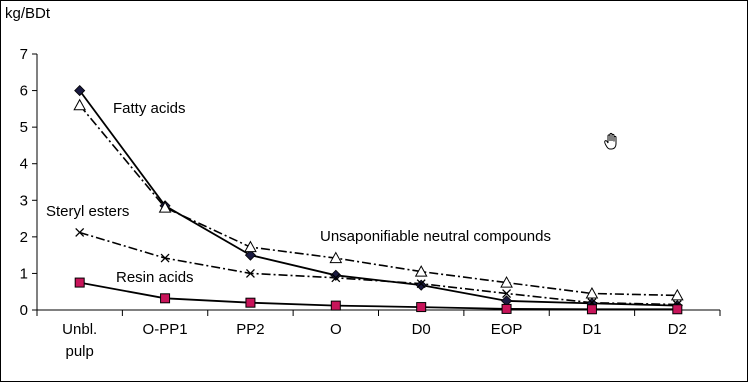  What do you see at coordinates (80, 351) in the screenshot?
I see `x-tick-label: pulp` at bounding box center [80, 351].